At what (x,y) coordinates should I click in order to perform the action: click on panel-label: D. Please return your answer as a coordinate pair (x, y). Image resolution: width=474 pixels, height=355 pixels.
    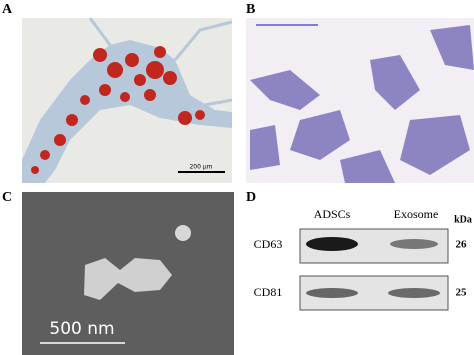
    Looking at the image, I should click on (251, 197).